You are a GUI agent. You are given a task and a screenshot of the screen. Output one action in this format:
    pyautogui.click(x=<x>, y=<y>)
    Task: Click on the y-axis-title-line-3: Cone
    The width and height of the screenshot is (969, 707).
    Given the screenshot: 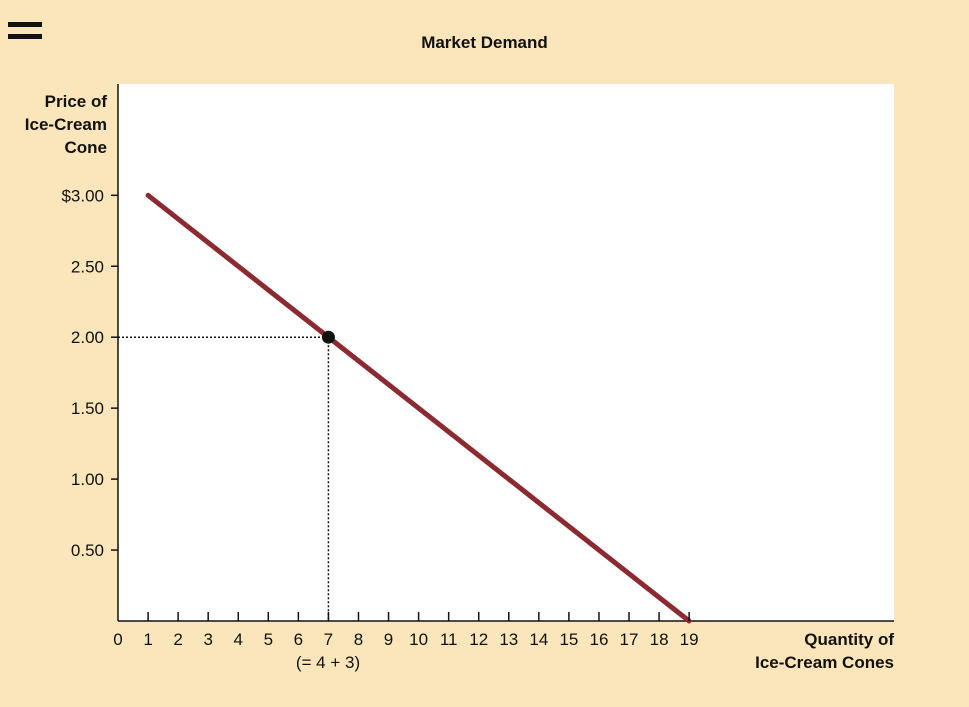 What is the action you would take?
    pyautogui.click(x=86, y=147)
    